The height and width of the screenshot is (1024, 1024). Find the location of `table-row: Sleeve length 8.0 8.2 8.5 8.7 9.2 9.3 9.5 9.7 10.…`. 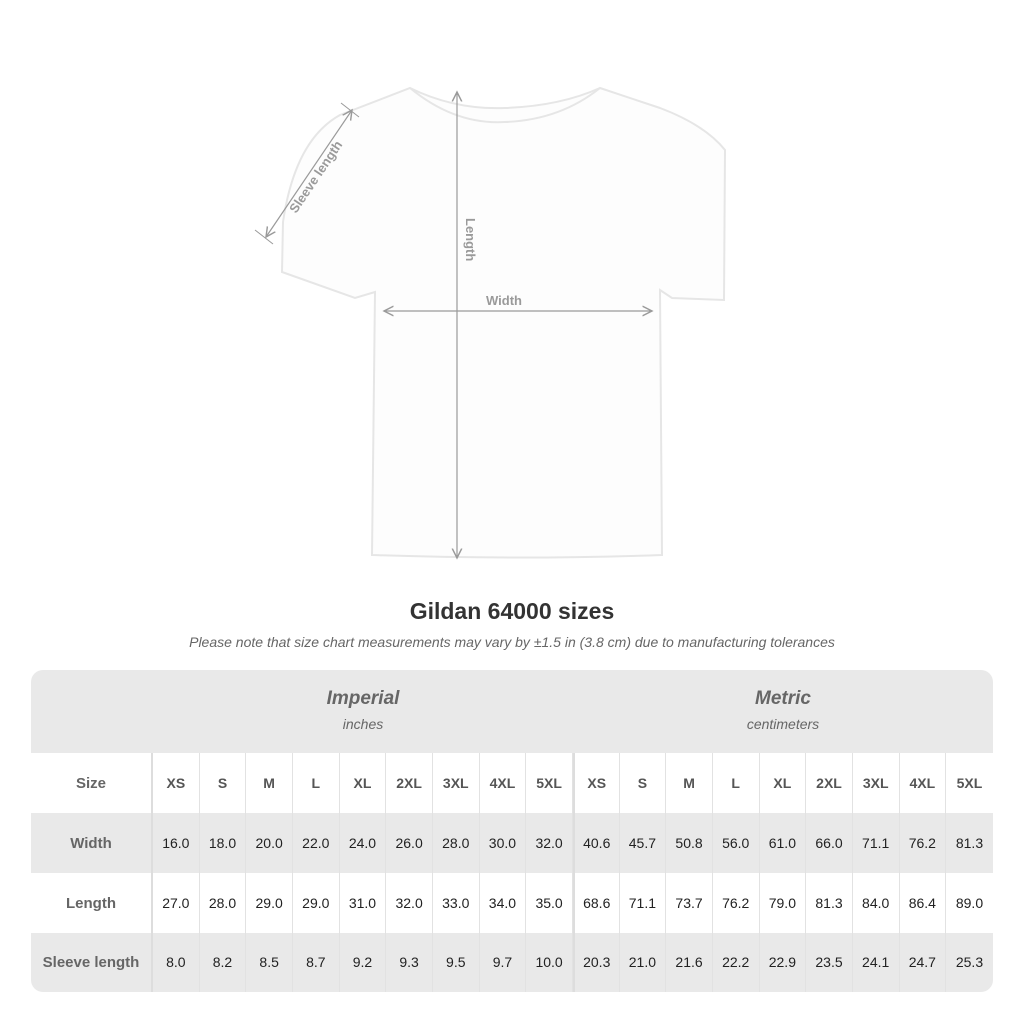

table-row: Sleeve length 8.0 8.2 8.5 8.7 9.2 9.3 9.5 9.7 10.… is located at coordinates (512, 962).